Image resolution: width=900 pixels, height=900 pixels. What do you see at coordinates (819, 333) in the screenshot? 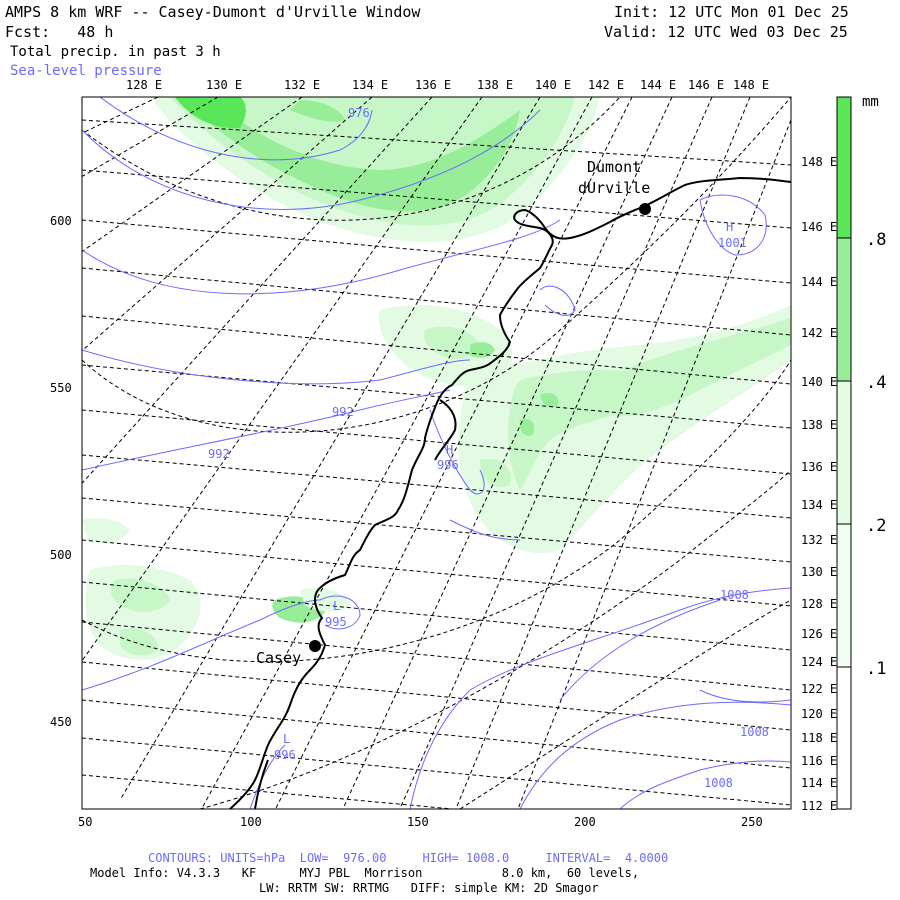
I see `right-lon-label: 142 E` at bounding box center [819, 333].